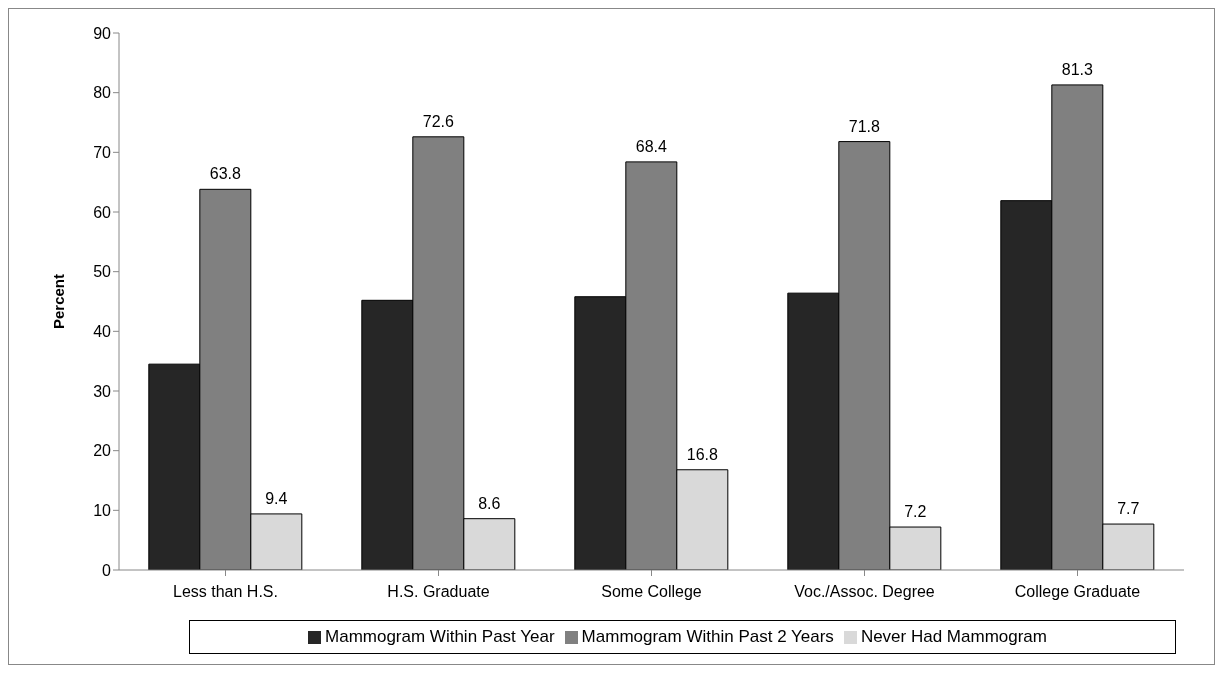 The height and width of the screenshot is (677, 1225). I want to click on y-tick-label: 0, so click(107, 570).